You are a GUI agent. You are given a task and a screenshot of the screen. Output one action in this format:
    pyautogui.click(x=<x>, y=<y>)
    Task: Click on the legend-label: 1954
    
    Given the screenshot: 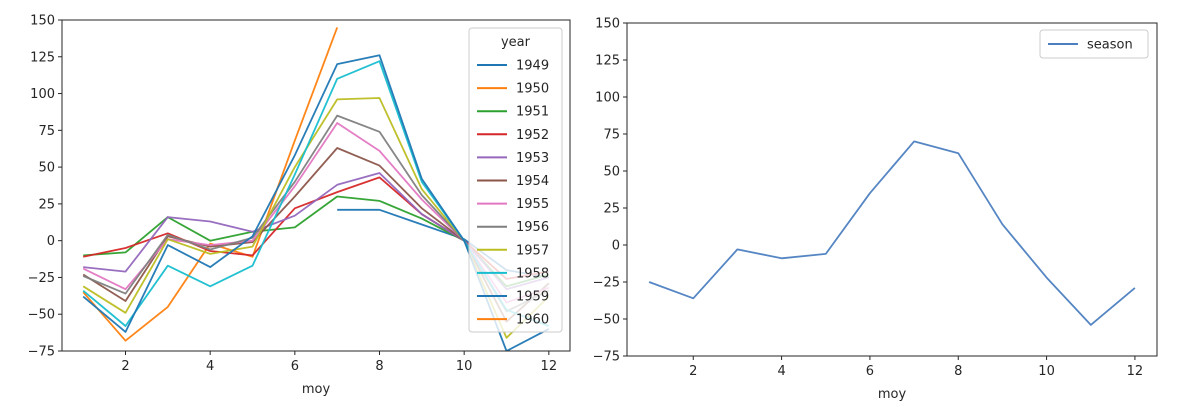 What is the action you would take?
    pyautogui.click(x=532, y=181)
    